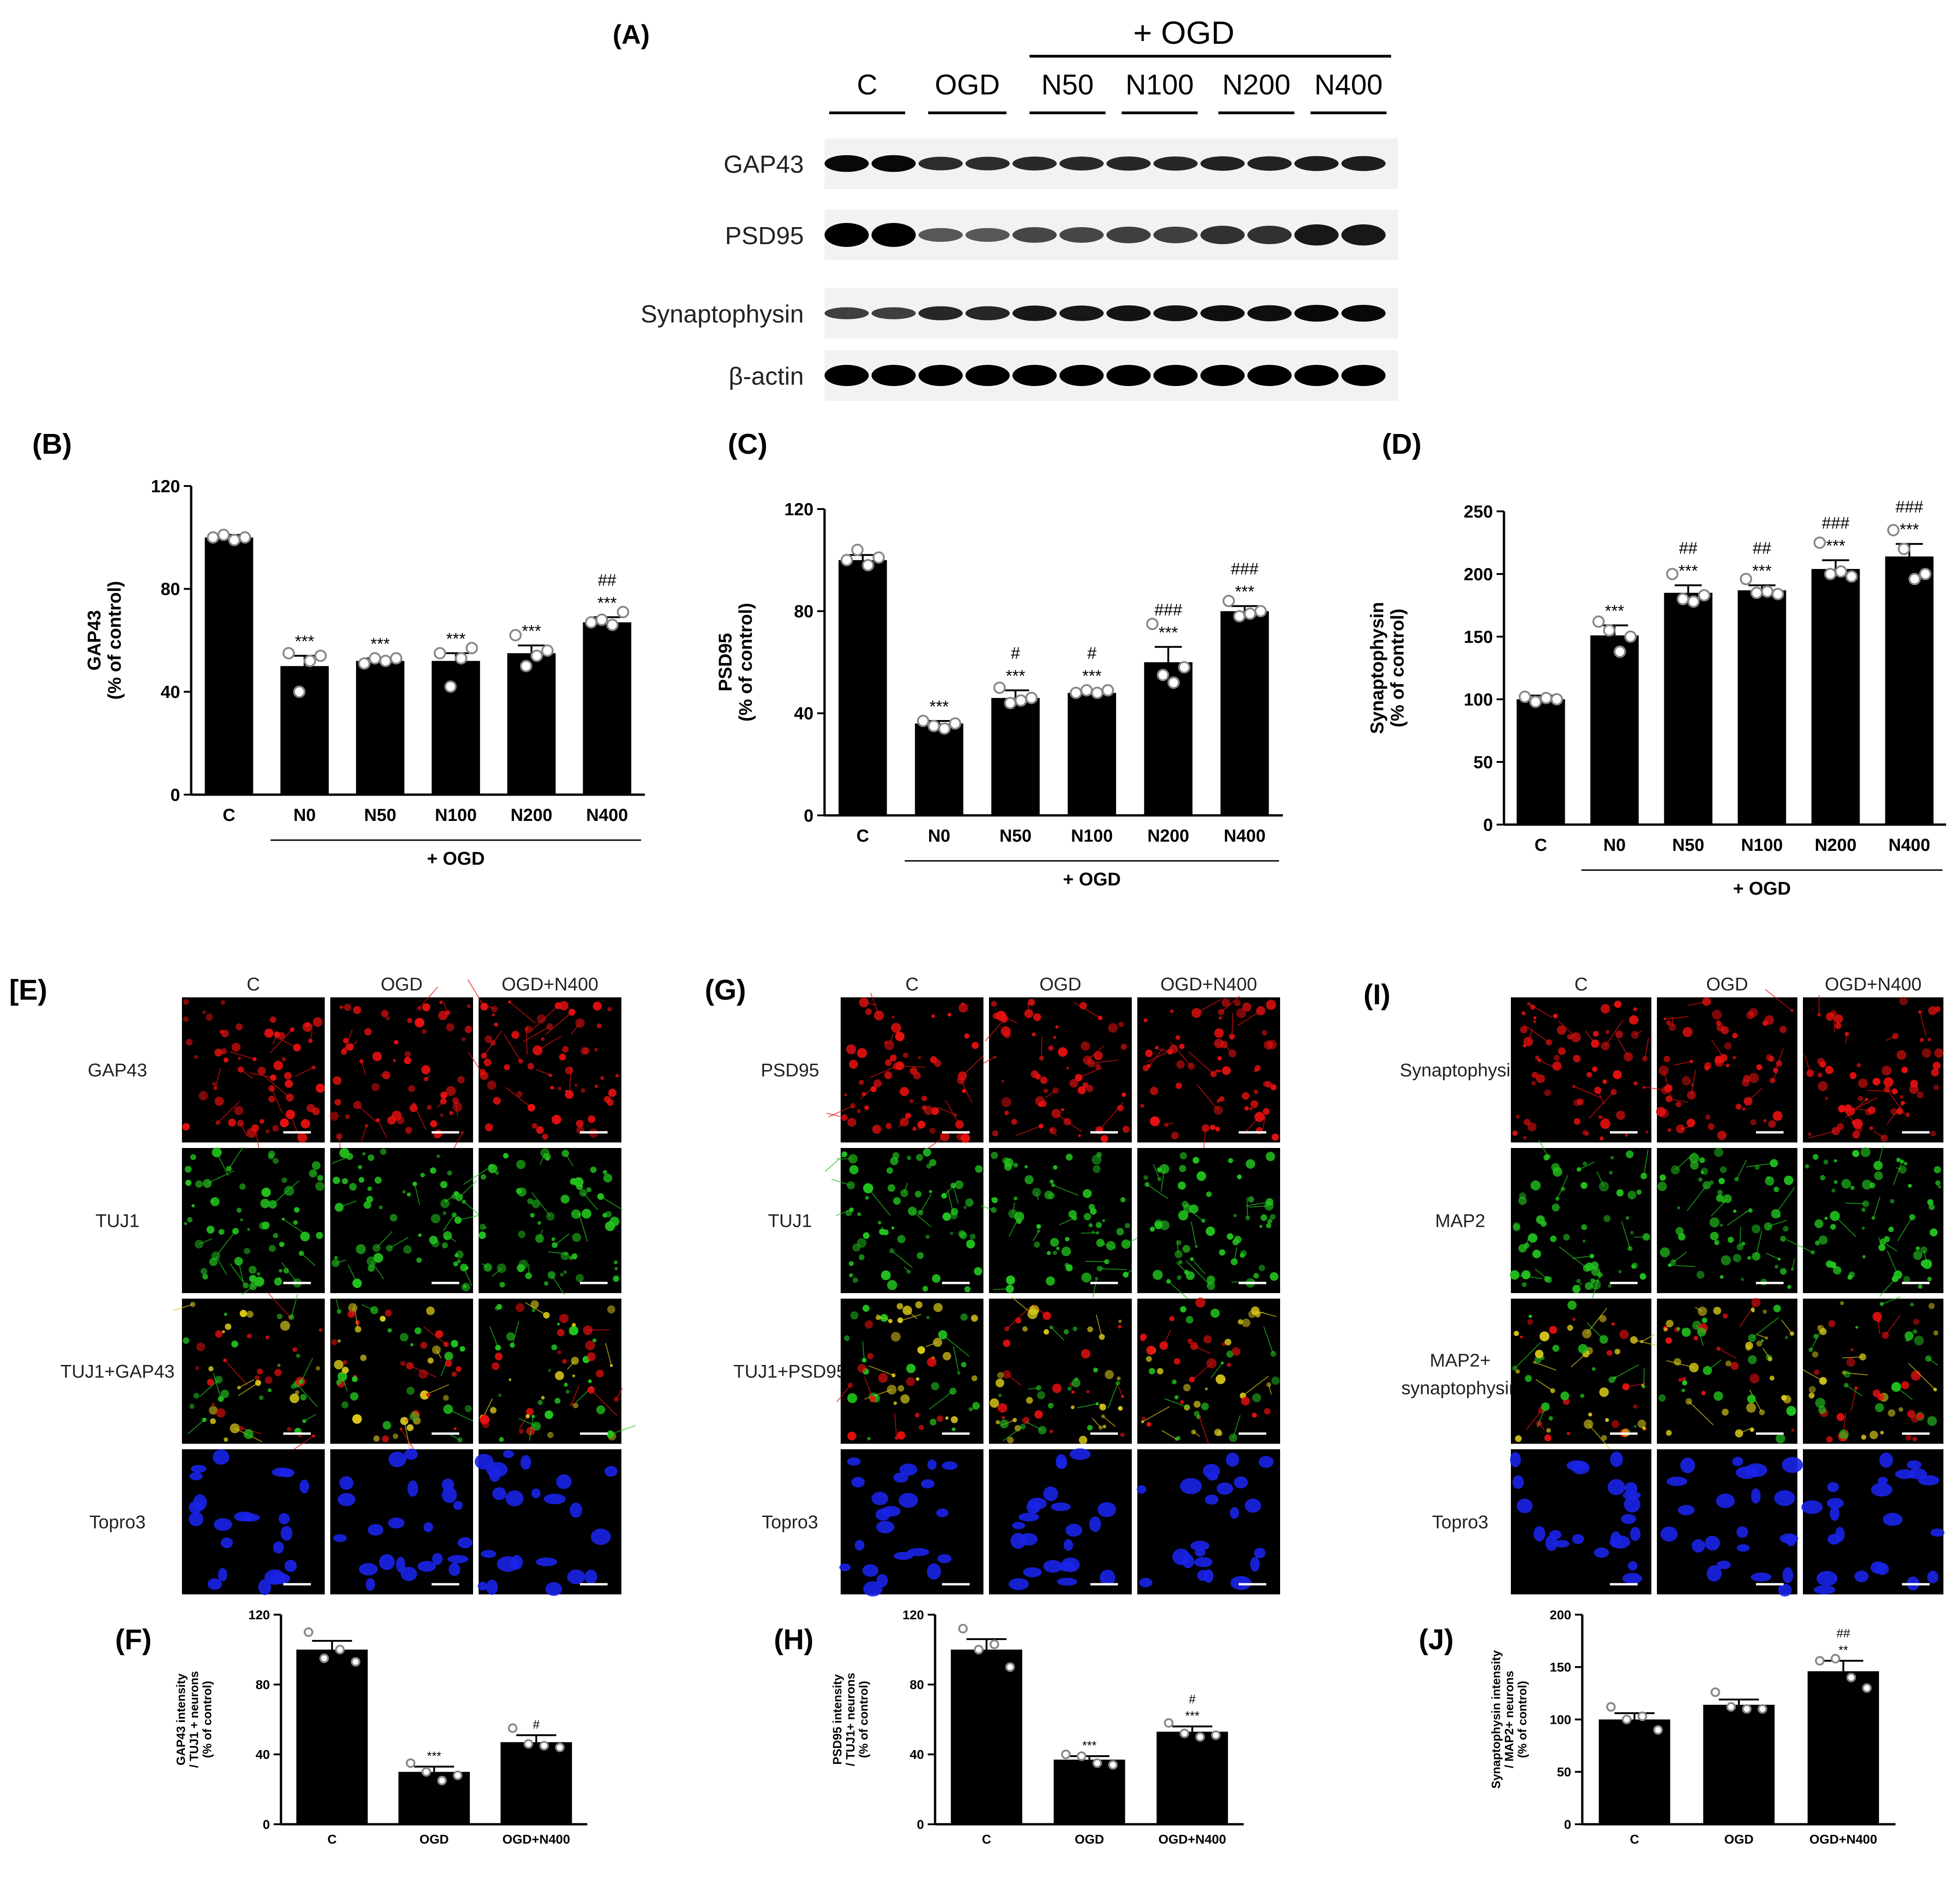 The image size is (1960, 1880). I want to click on significance-label: ***, so click(456, 638).